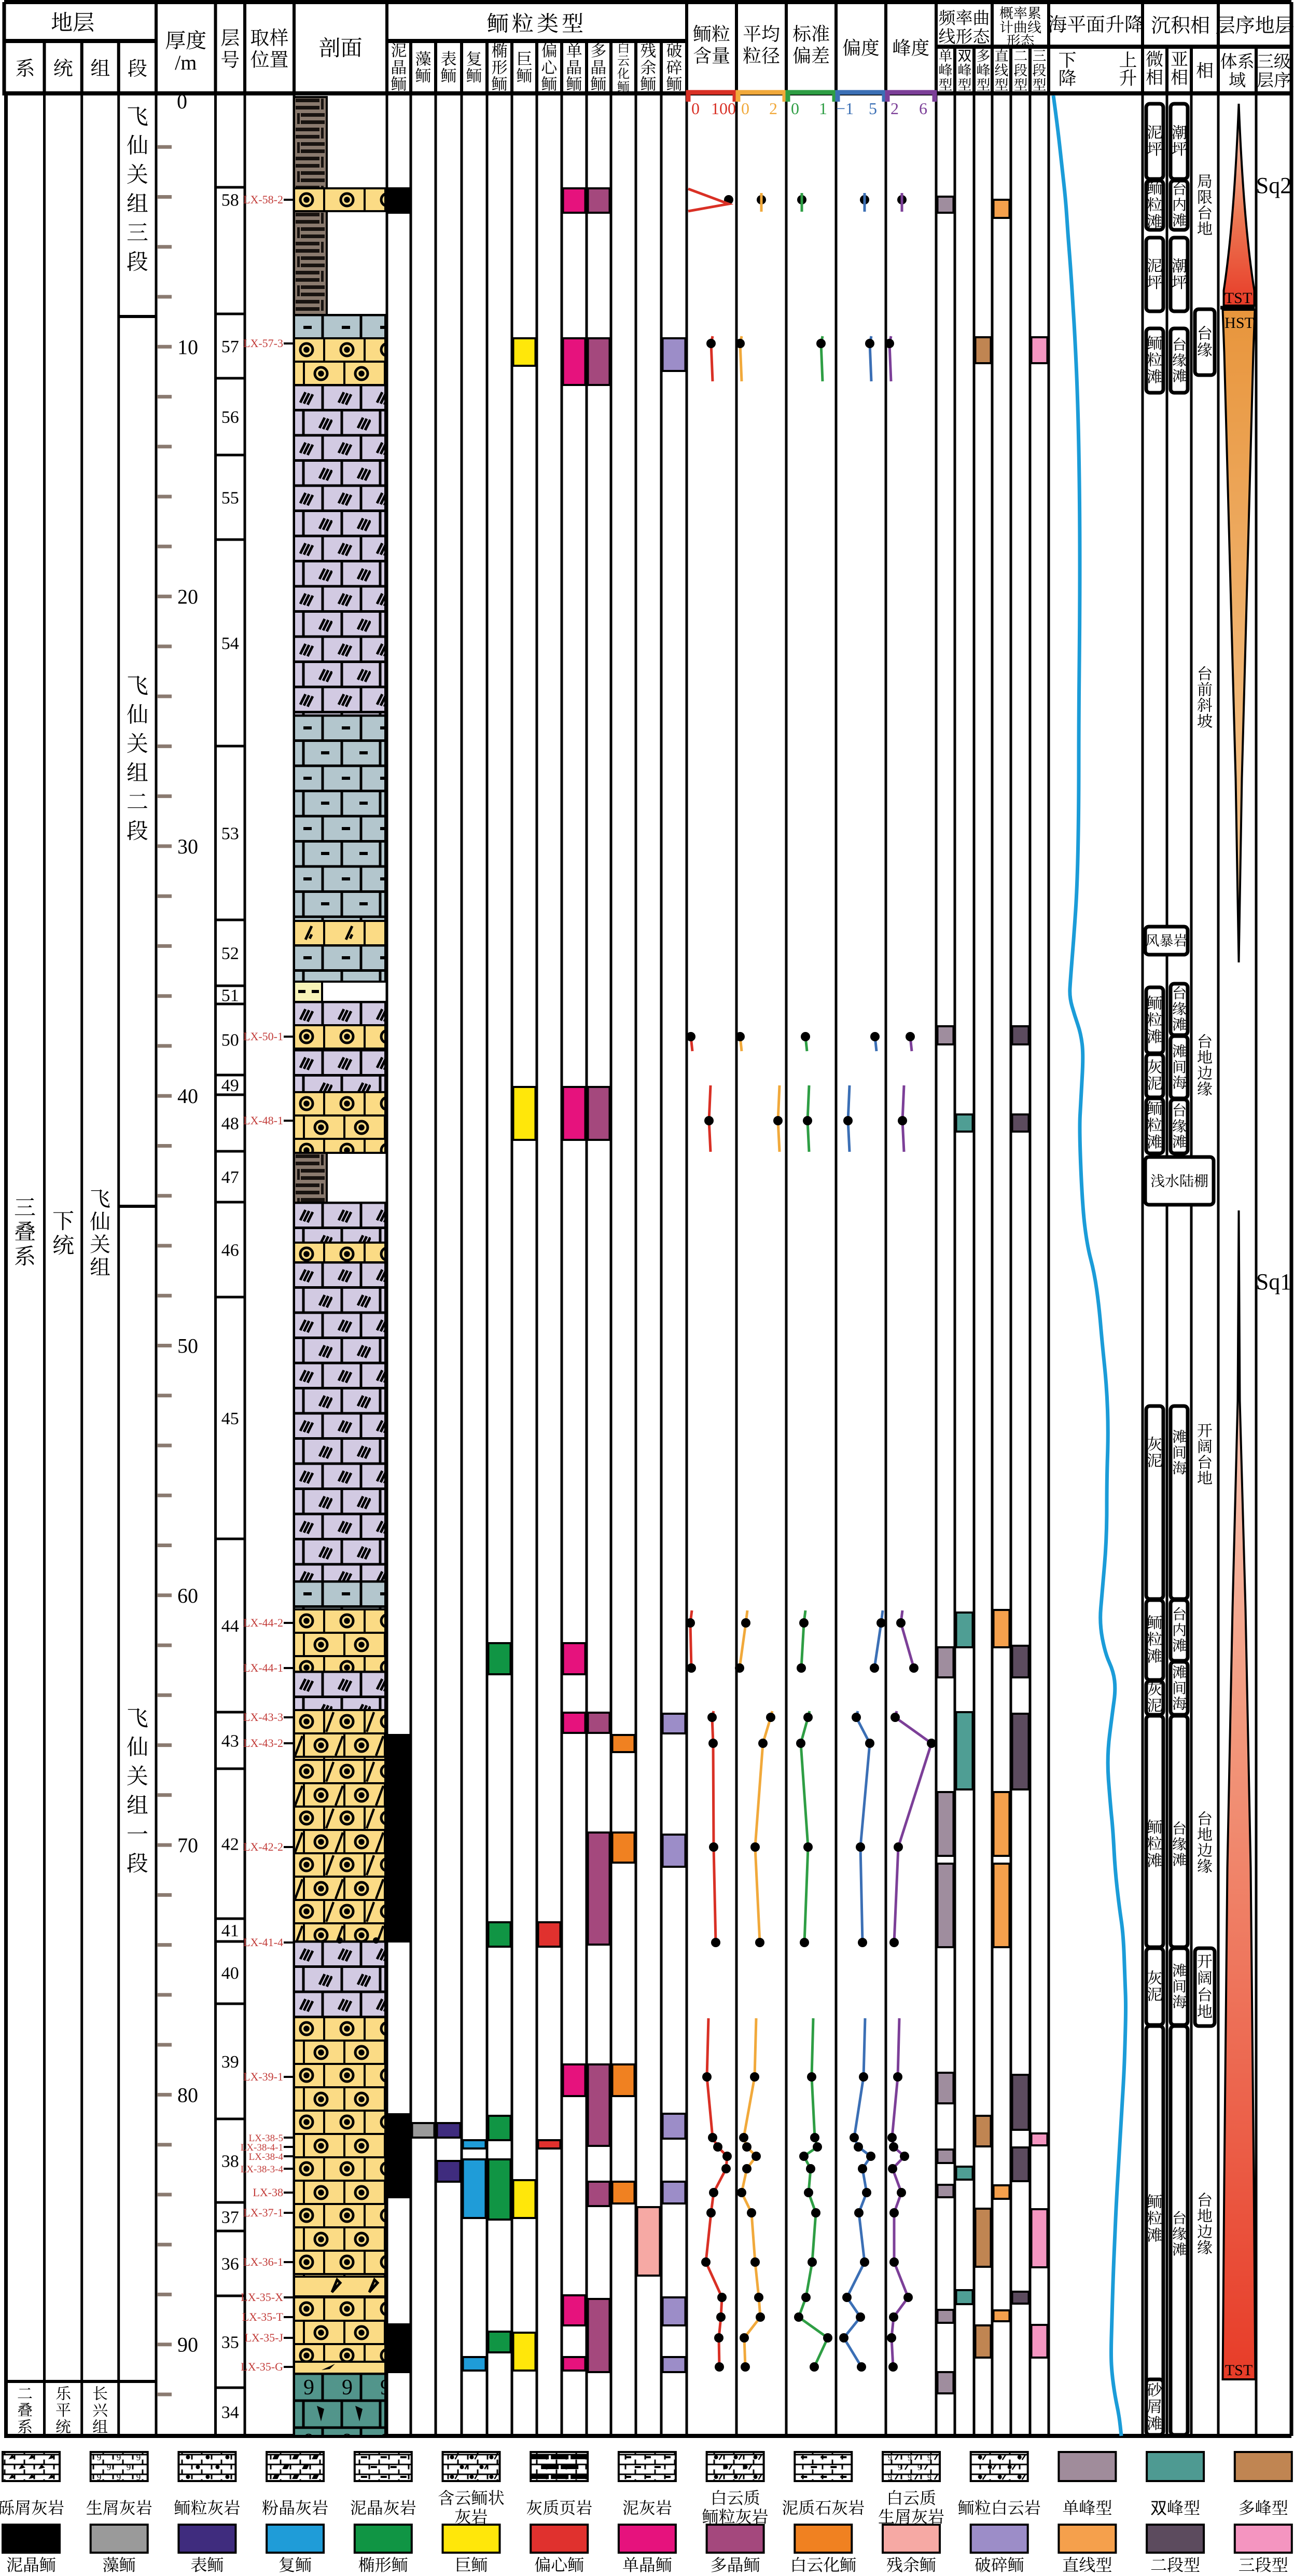 This screenshot has width=1294, height=2576. Describe the element at coordinates (263, 1942) in the screenshot. I see `svg-text: LX-41-4` at that location.